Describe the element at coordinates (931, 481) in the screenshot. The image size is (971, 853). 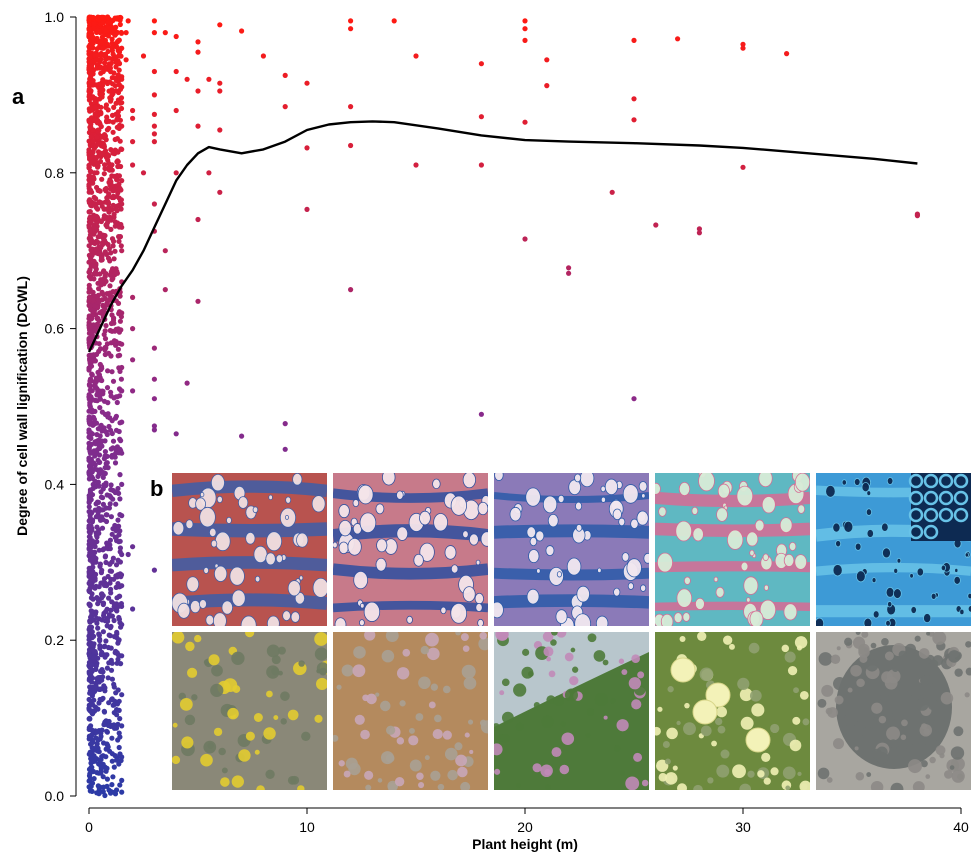
I see `inset-cell` at that location.